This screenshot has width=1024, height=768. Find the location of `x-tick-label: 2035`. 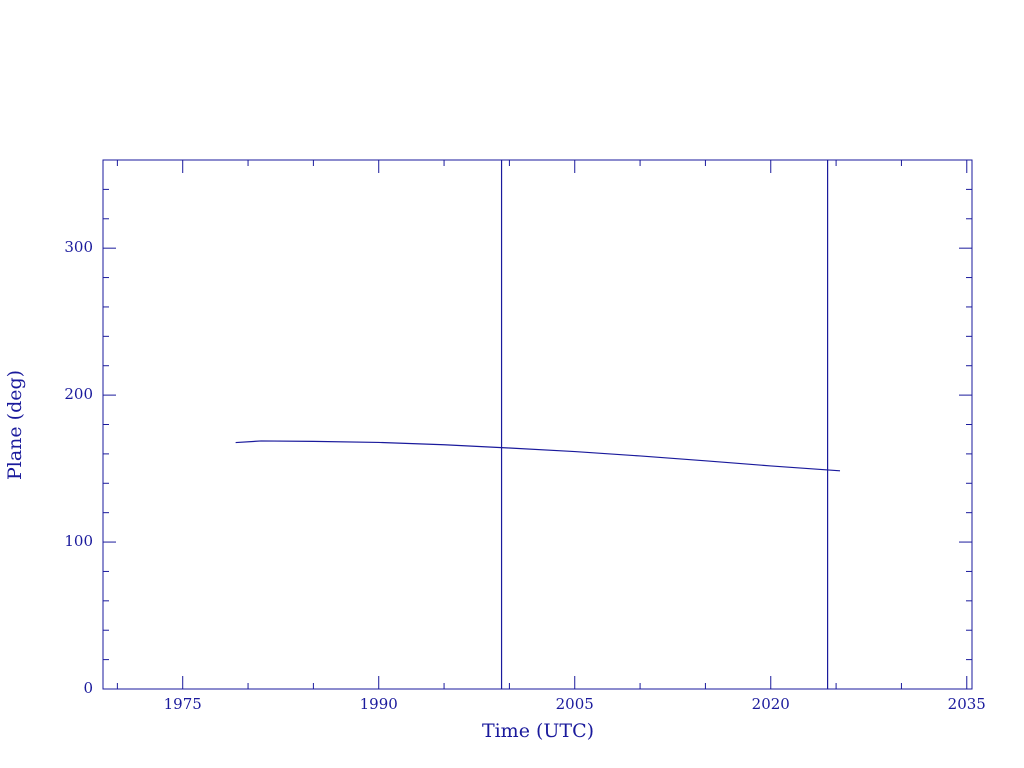

x-tick-label: 2035 is located at coordinates (967, 704).